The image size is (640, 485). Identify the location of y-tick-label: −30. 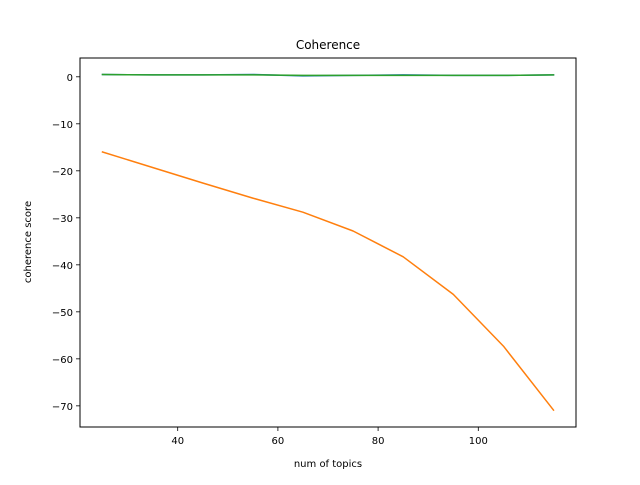
(62, 219).